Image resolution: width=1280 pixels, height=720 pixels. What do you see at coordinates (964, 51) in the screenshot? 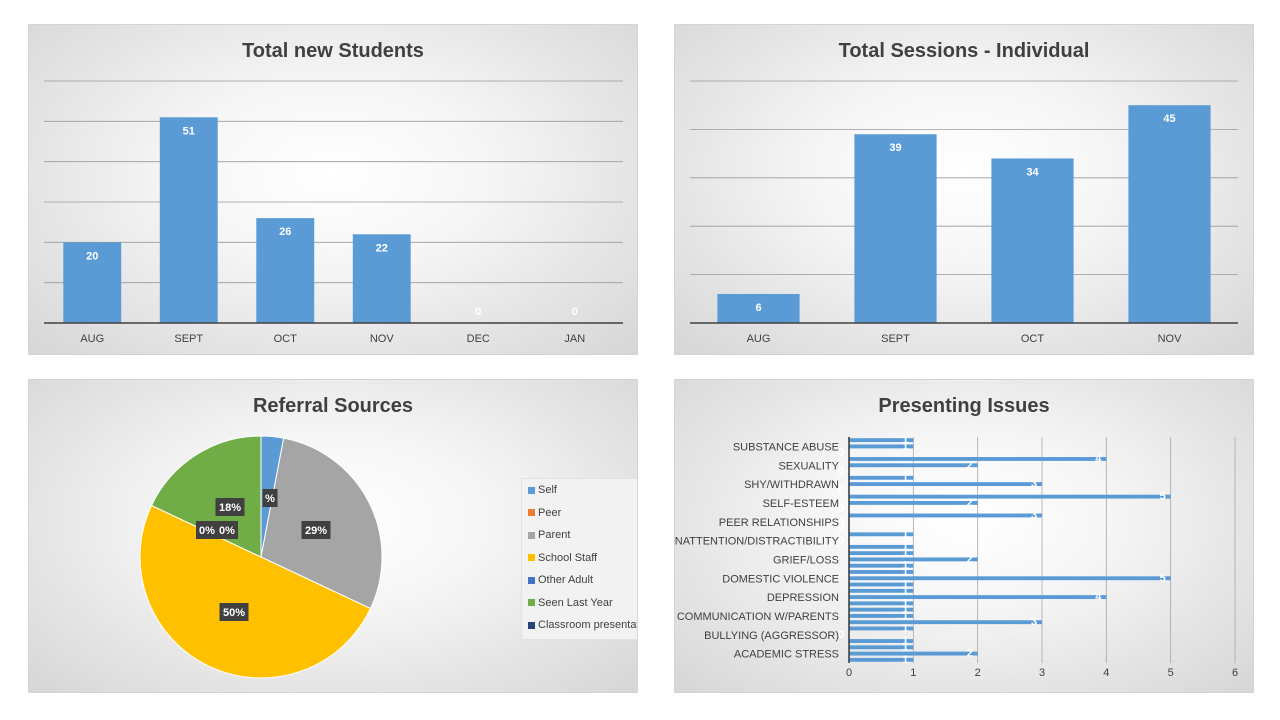
I see `chart-title: Total Sessions - Individual` at bounding box center [964, 51].